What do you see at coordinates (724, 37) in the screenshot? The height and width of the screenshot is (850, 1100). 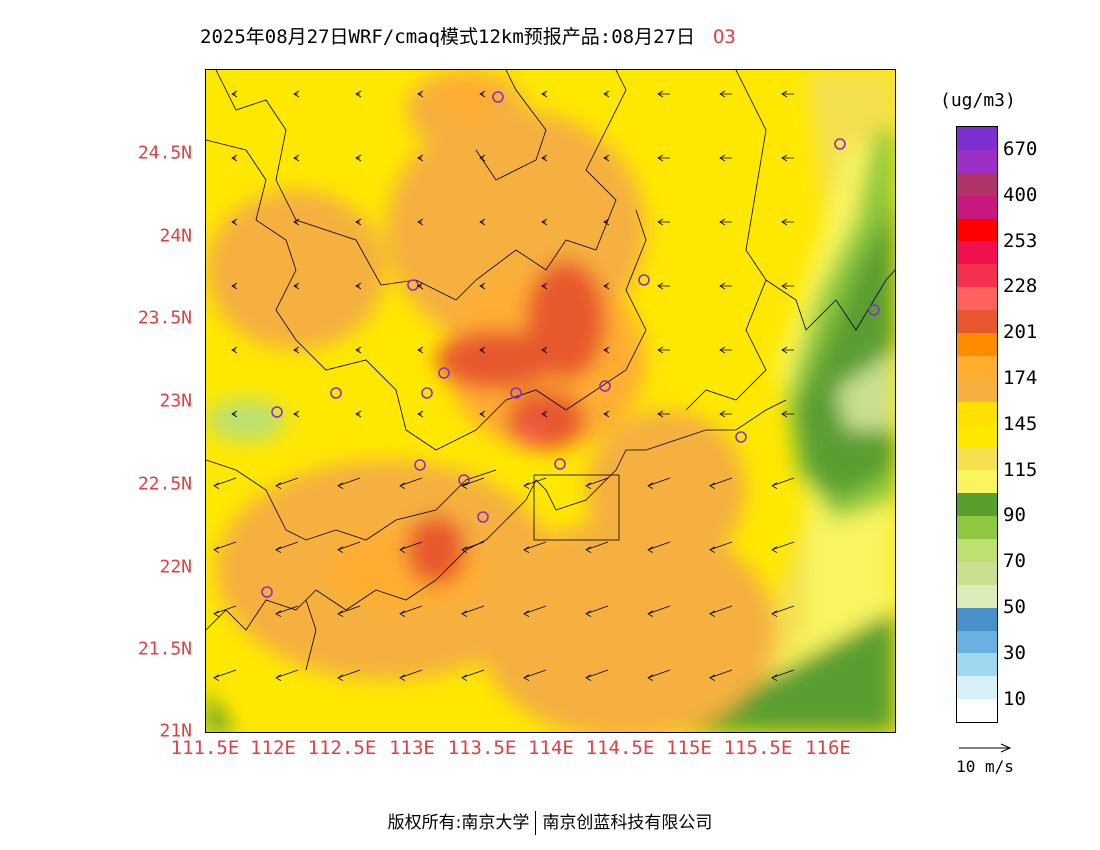 I see `pollutant-label: O3` at bounding box center [724, 37].